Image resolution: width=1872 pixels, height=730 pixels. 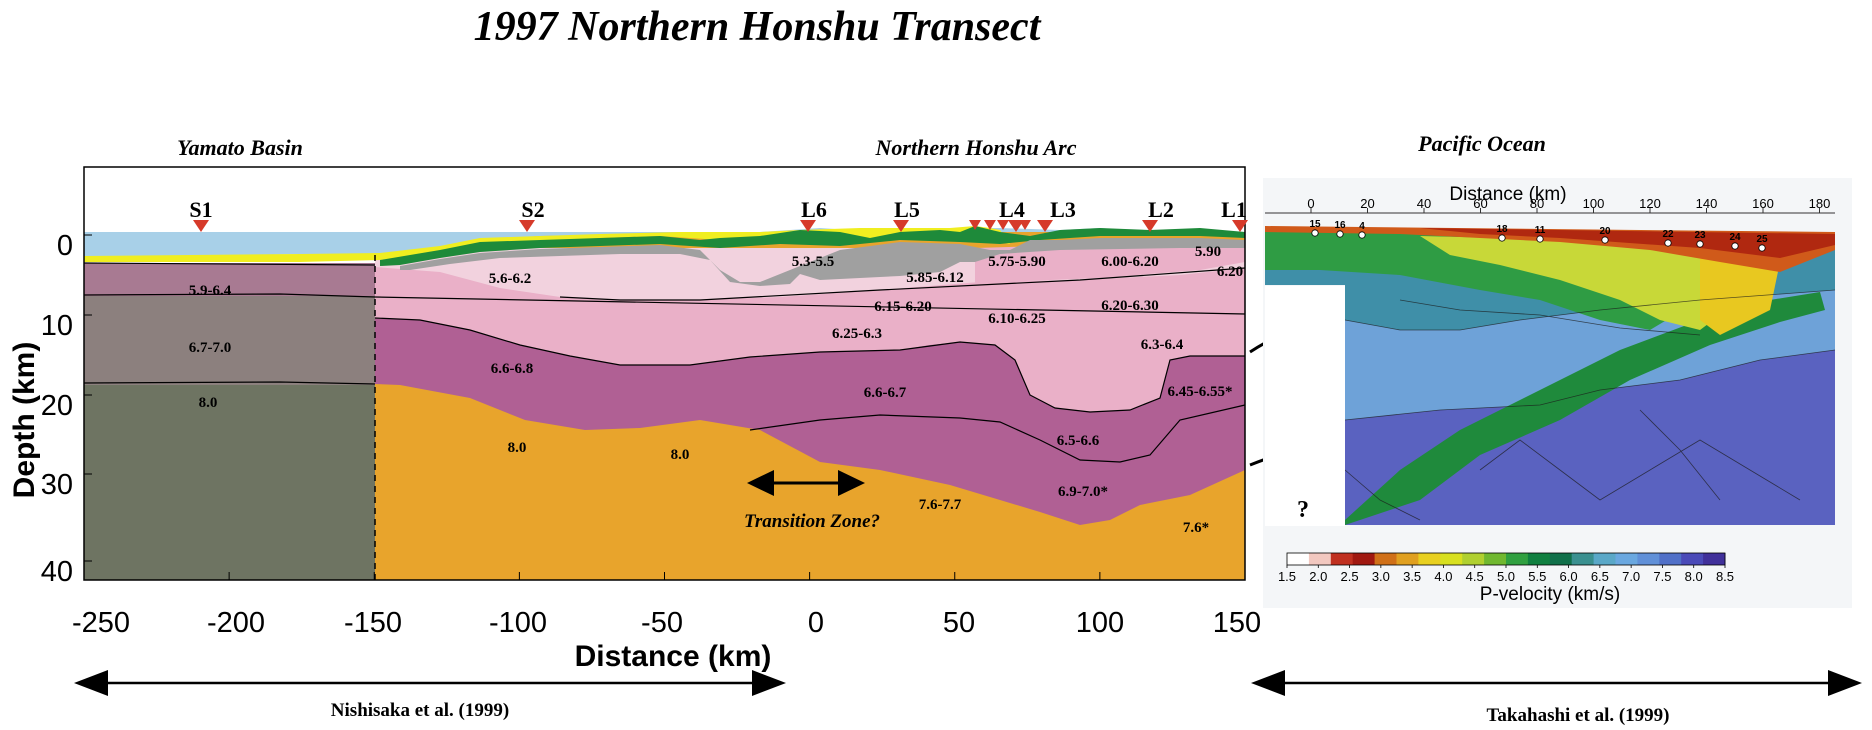 I want to click on obs-label: 24, so click(x=1735, y=237).